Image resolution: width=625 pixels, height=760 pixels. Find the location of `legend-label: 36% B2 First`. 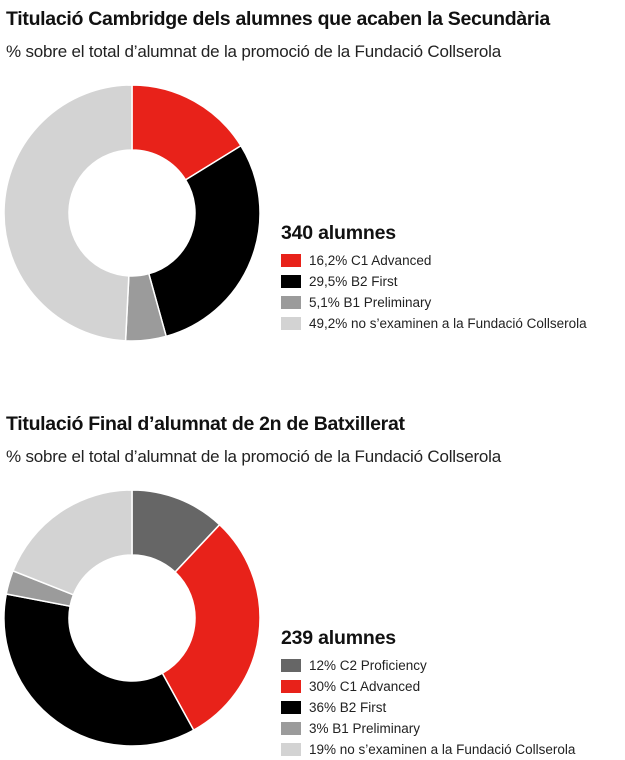

legend-label: 36% B2 First is located at coordinates (348, 707).